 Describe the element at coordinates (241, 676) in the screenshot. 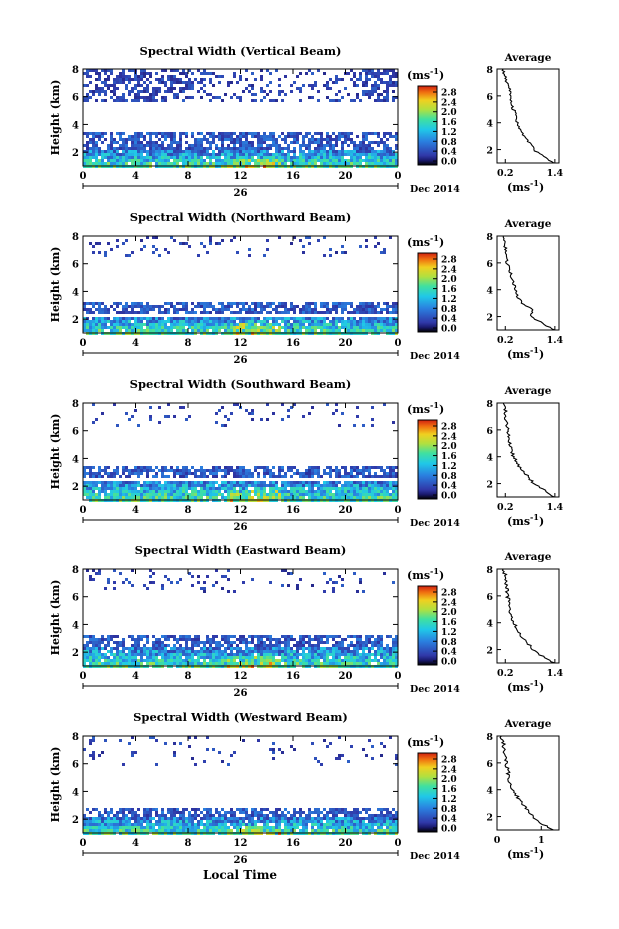

I see `x-tick-label: 12` at that location.